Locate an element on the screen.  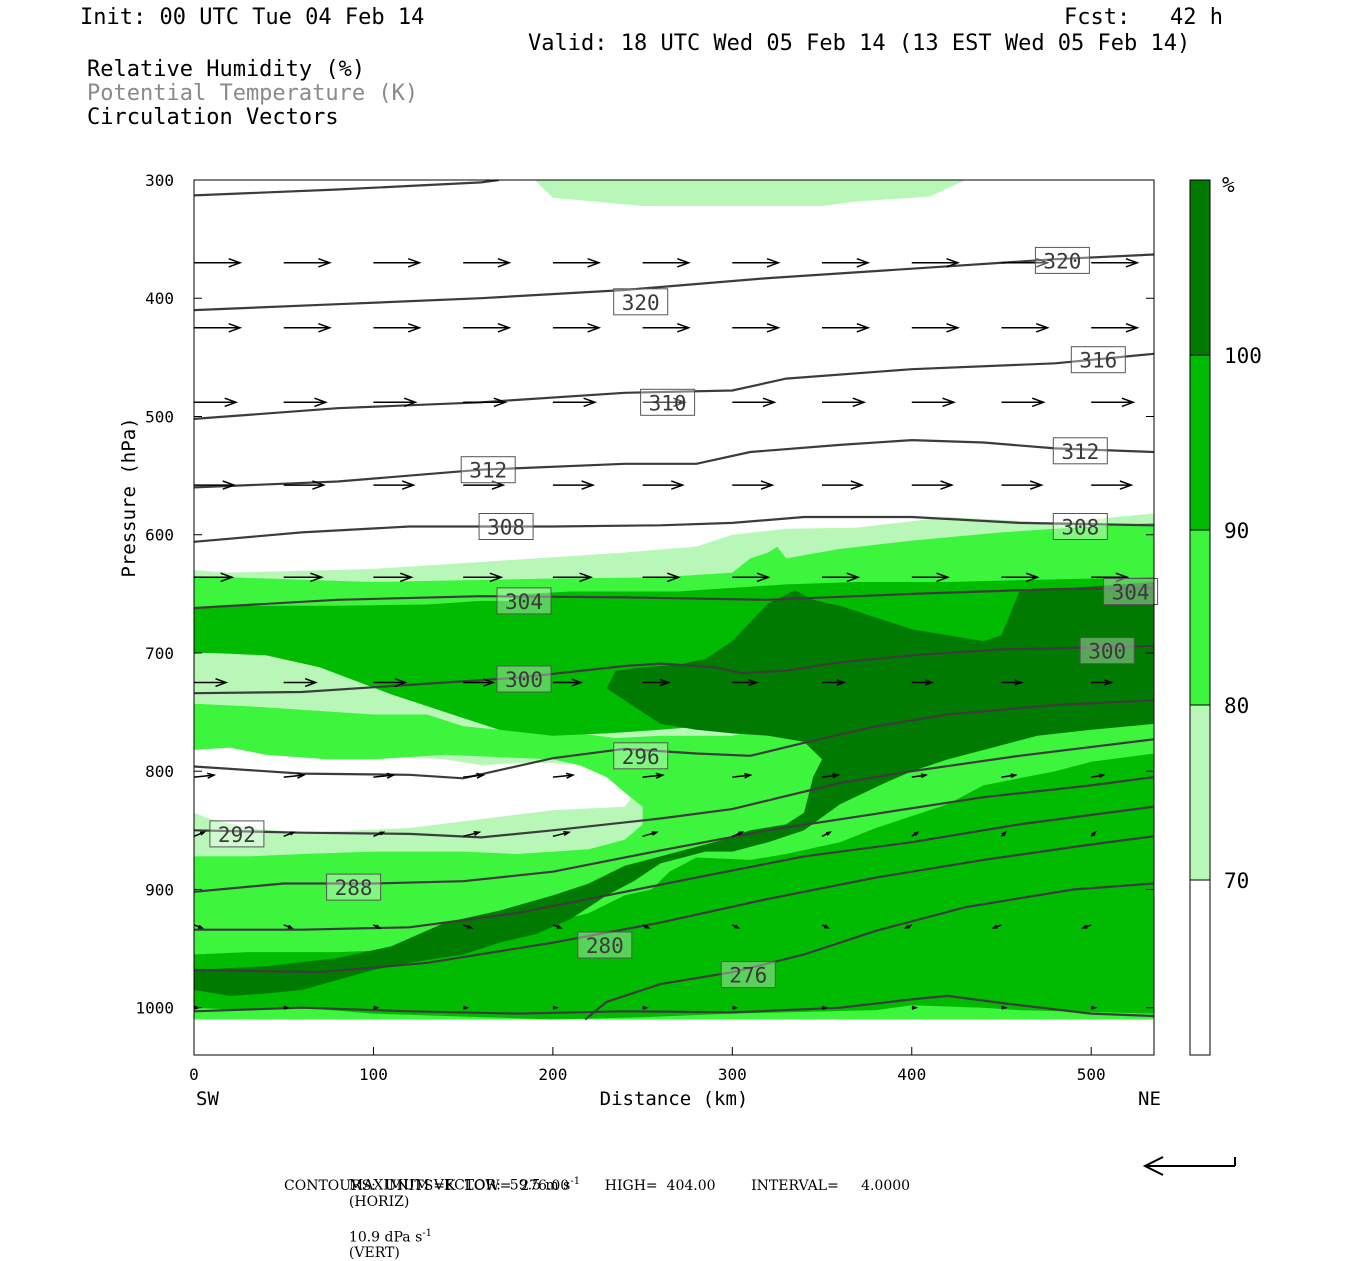
x-tick-label-200: 200 is located at coordinates (552, 1074).